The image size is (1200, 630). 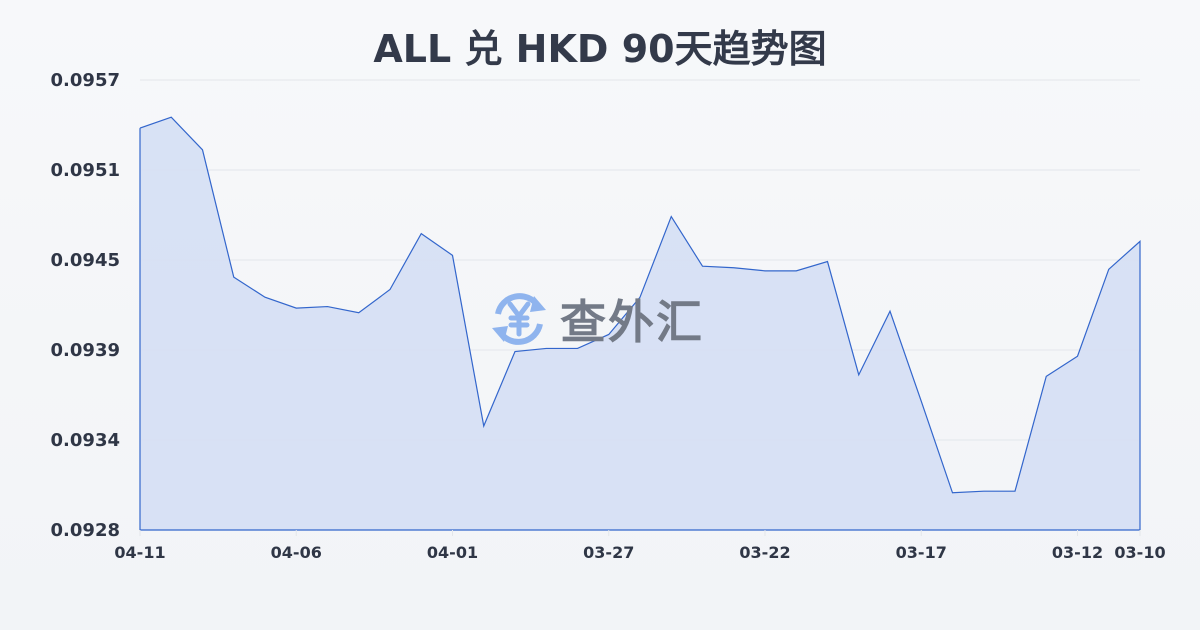 What do you see at coordinates (921, 552) in the screenshot?
I see `x-tick-label: 03-17` at bounding box center [921, 552].